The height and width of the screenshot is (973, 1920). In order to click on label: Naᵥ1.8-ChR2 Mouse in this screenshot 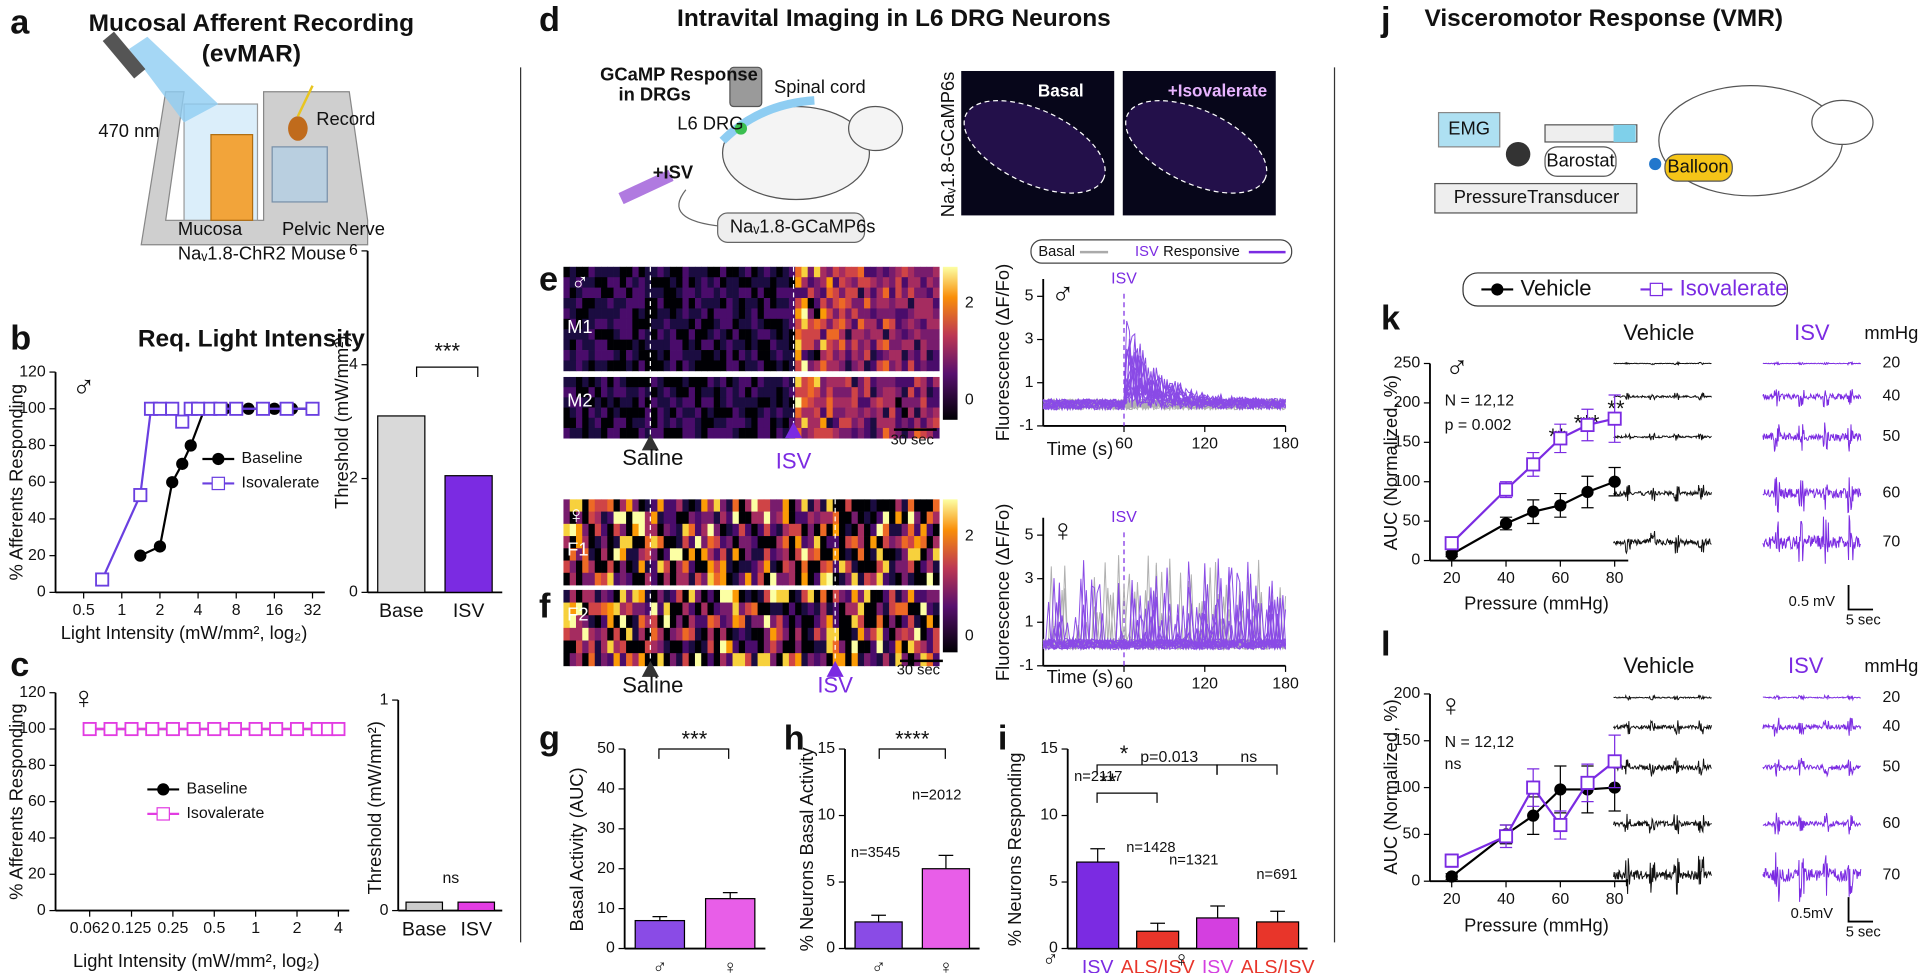, I will do `click(262, 252)`.